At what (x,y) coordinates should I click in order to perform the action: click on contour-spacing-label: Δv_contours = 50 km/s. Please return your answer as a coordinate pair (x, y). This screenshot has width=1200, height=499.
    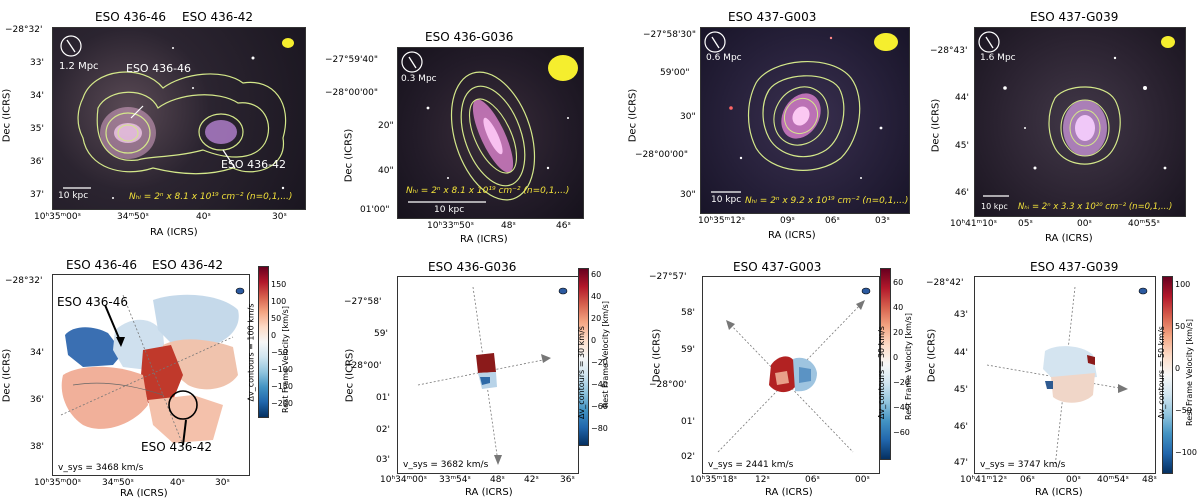
    Looking at the image, I should click on (1161, 372).